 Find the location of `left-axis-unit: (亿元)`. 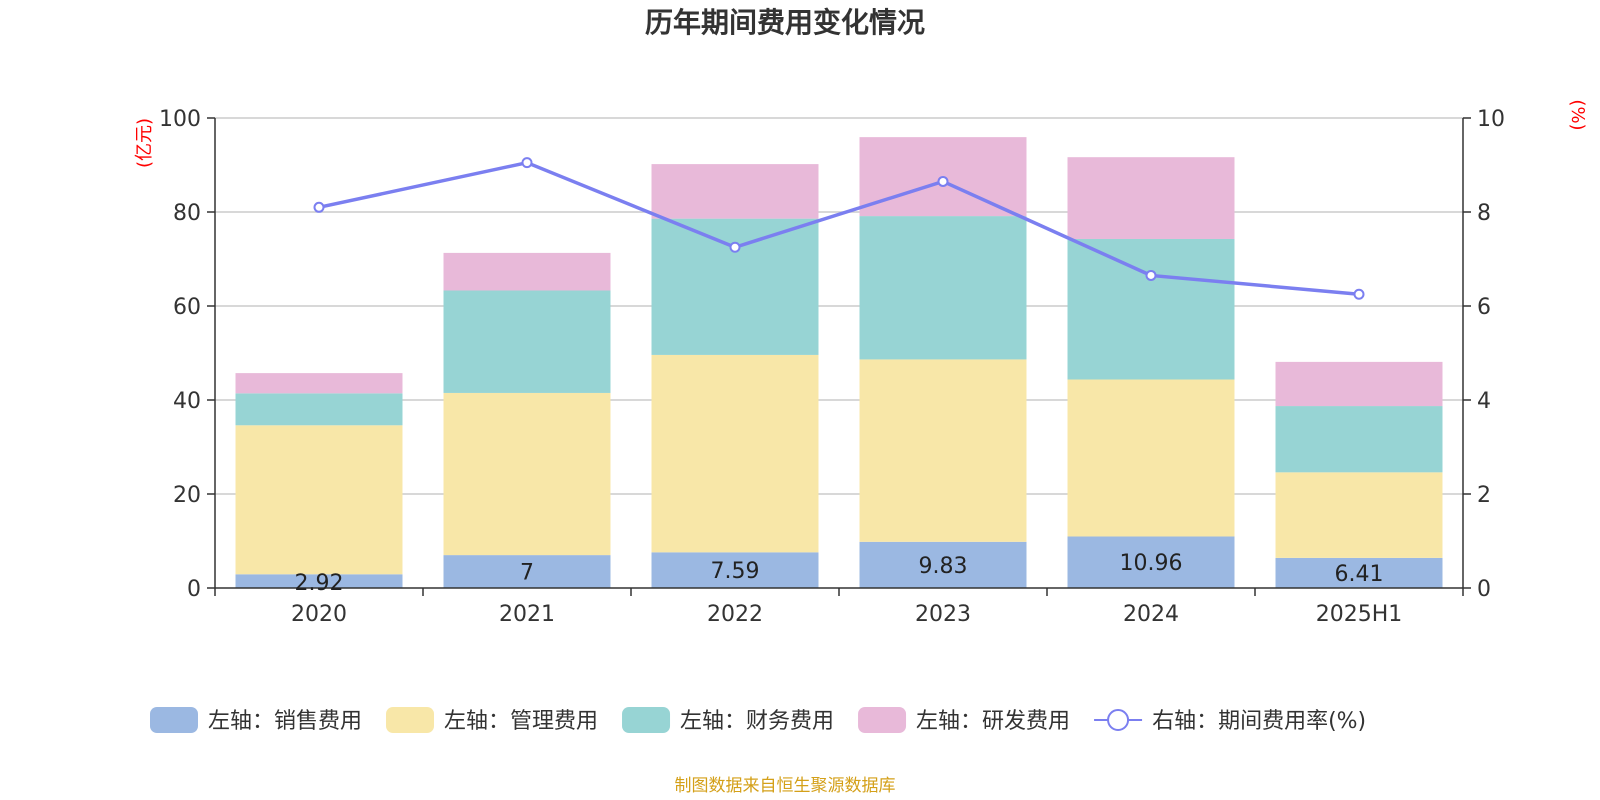

left-axis-unit: (亿元) is located at coordinates (144, 143).